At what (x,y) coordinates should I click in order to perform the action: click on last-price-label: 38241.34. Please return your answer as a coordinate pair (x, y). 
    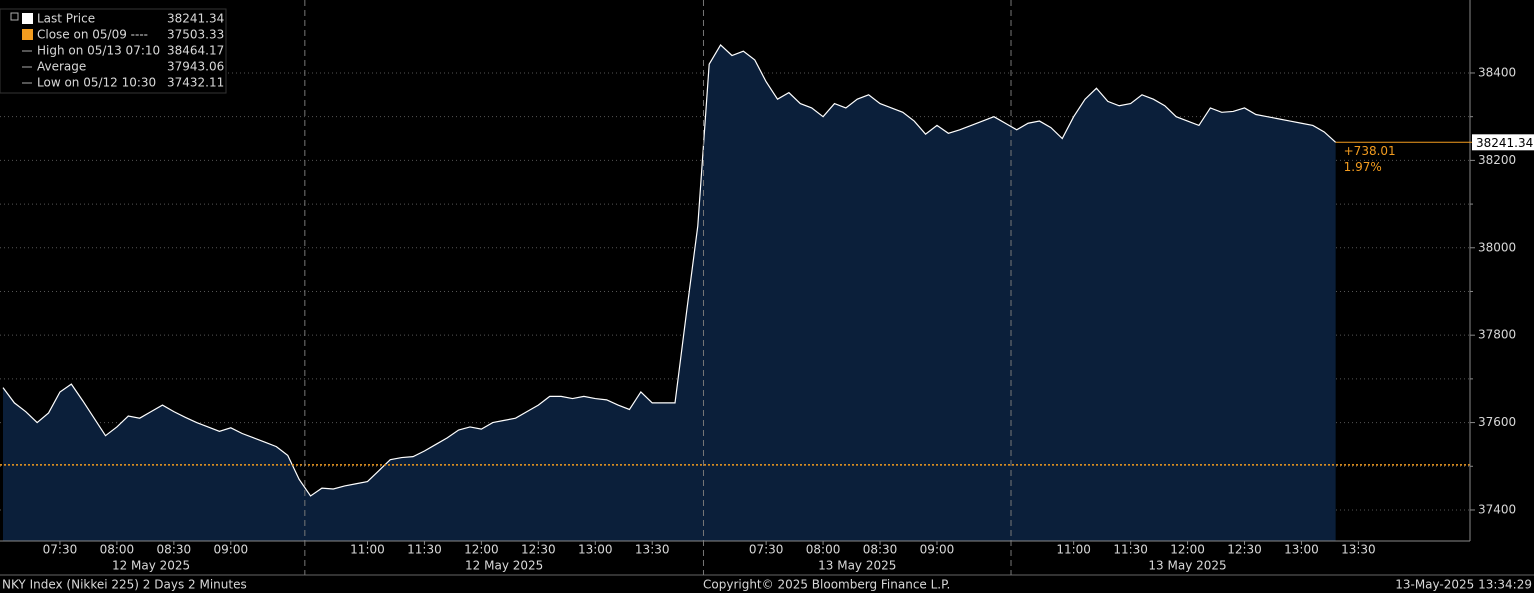
    Looking at the image, I should click on (1504, 143).